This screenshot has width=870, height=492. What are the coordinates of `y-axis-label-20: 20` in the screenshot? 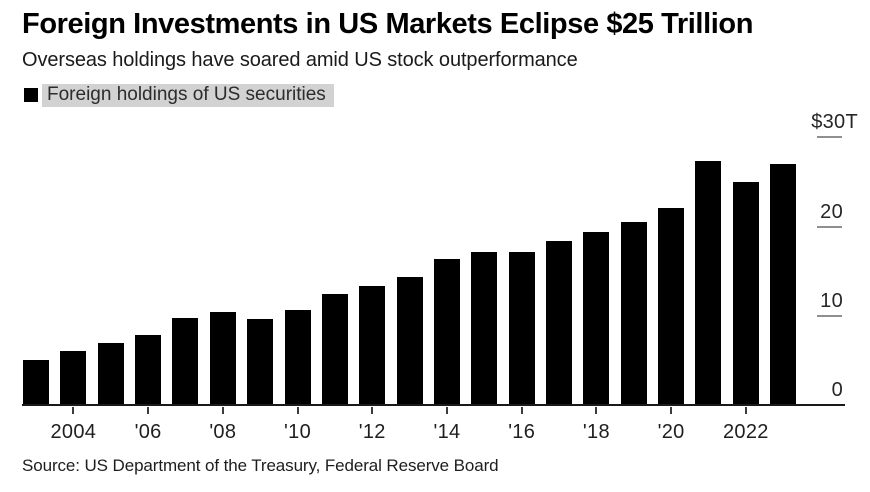 It's located at (831, 211).